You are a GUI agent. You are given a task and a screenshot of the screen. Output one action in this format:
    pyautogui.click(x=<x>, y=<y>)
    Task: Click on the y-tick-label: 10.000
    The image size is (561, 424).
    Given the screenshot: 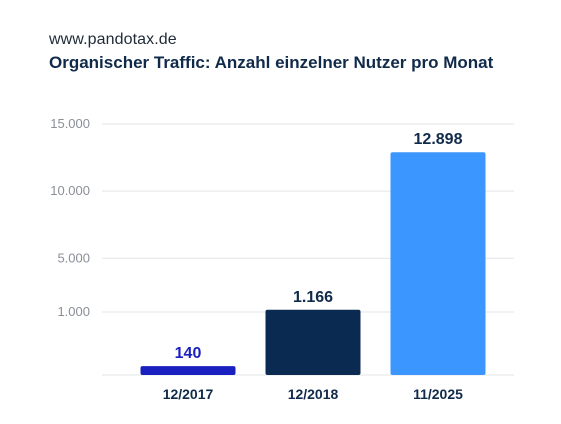 What is the action you would take?
    pyautogui.click(x=70, y=190)
    